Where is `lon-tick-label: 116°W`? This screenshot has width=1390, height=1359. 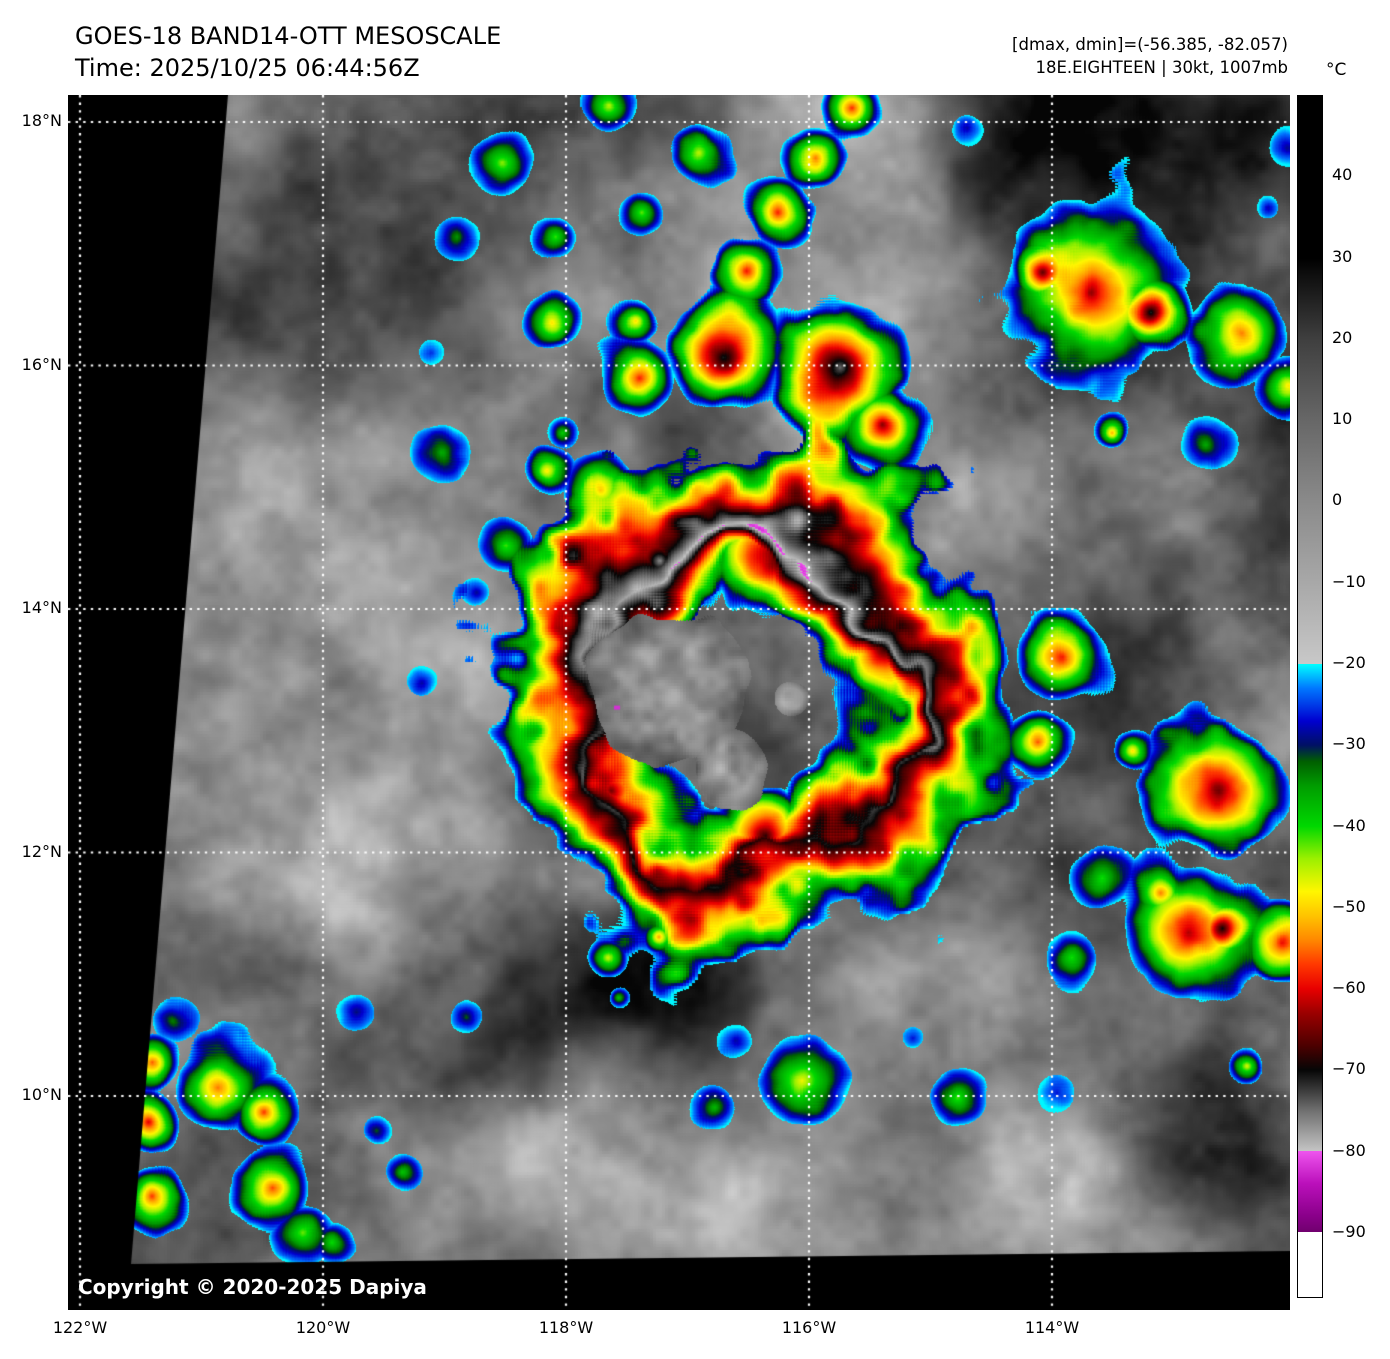
lon-tick-label: 116°W is located at coordinates (809, 1327).